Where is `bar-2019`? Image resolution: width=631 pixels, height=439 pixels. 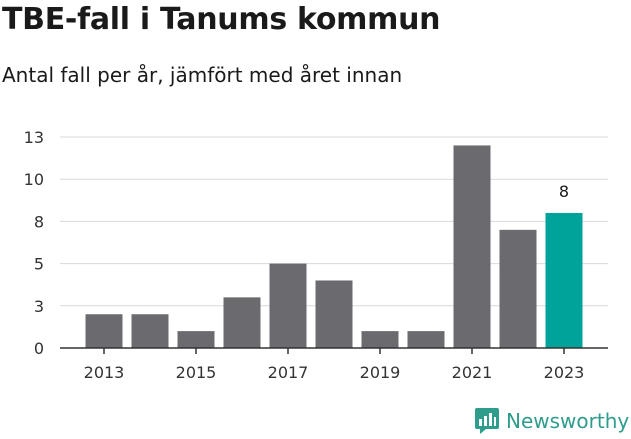
bar-2019 is located at coordinates (380, 339).